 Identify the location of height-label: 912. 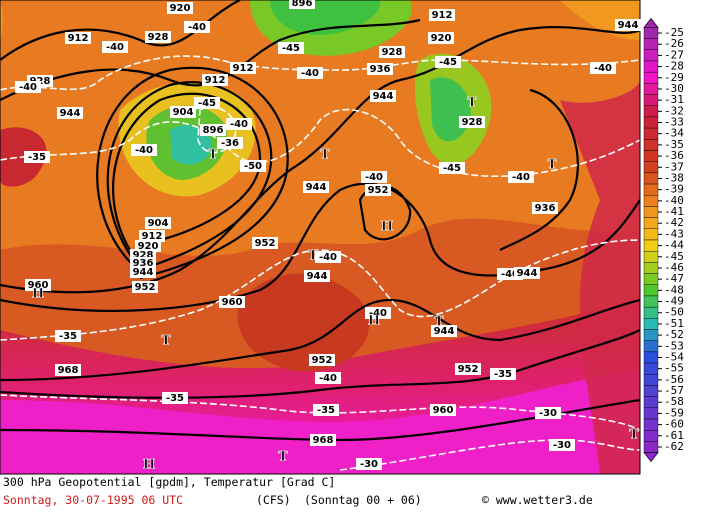
(215, 80).